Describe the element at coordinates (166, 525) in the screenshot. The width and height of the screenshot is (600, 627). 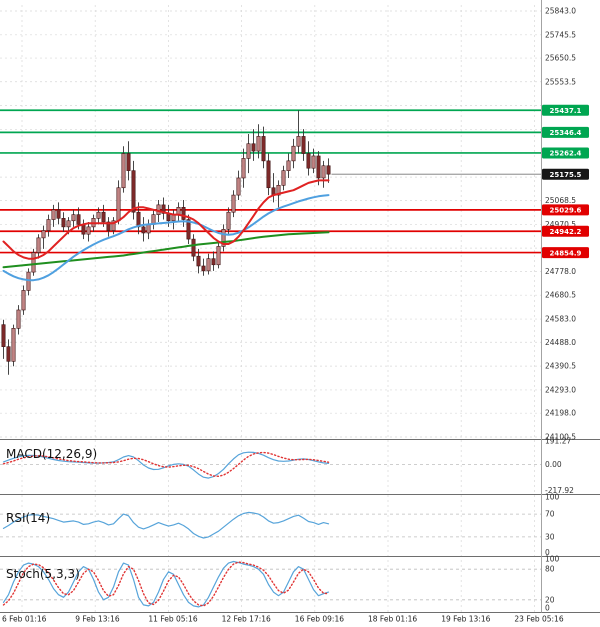
I see `rsi-layer` at that location.